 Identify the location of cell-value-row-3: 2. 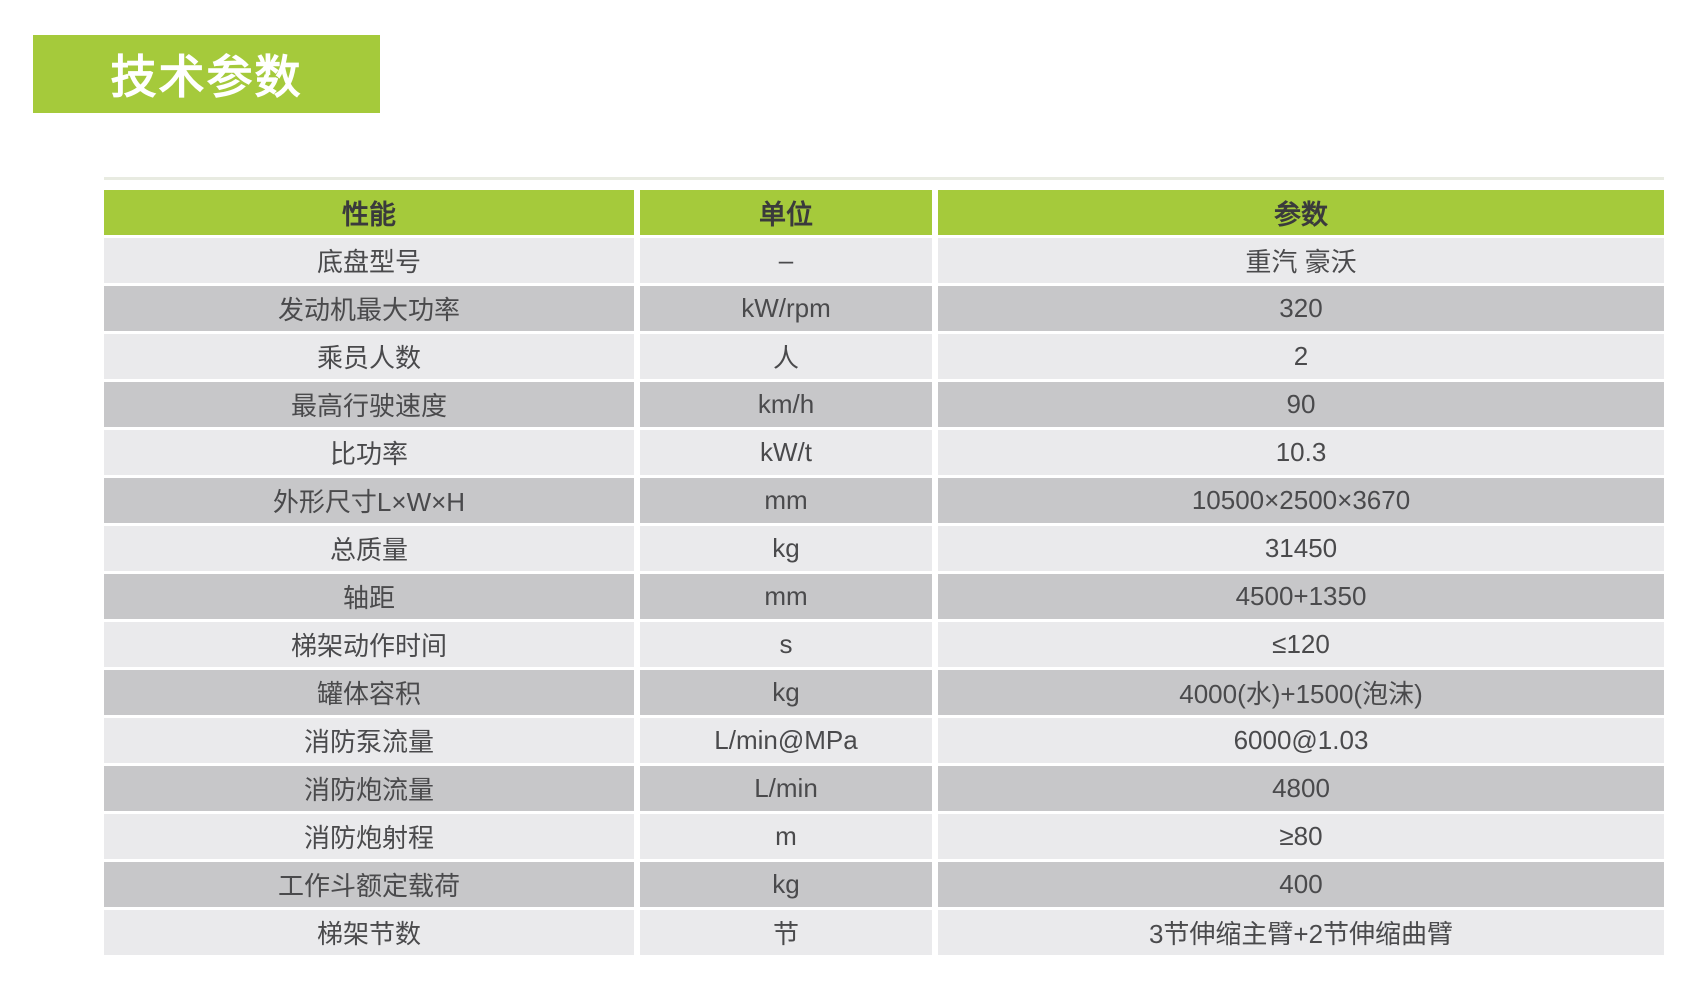
(1301, 356).